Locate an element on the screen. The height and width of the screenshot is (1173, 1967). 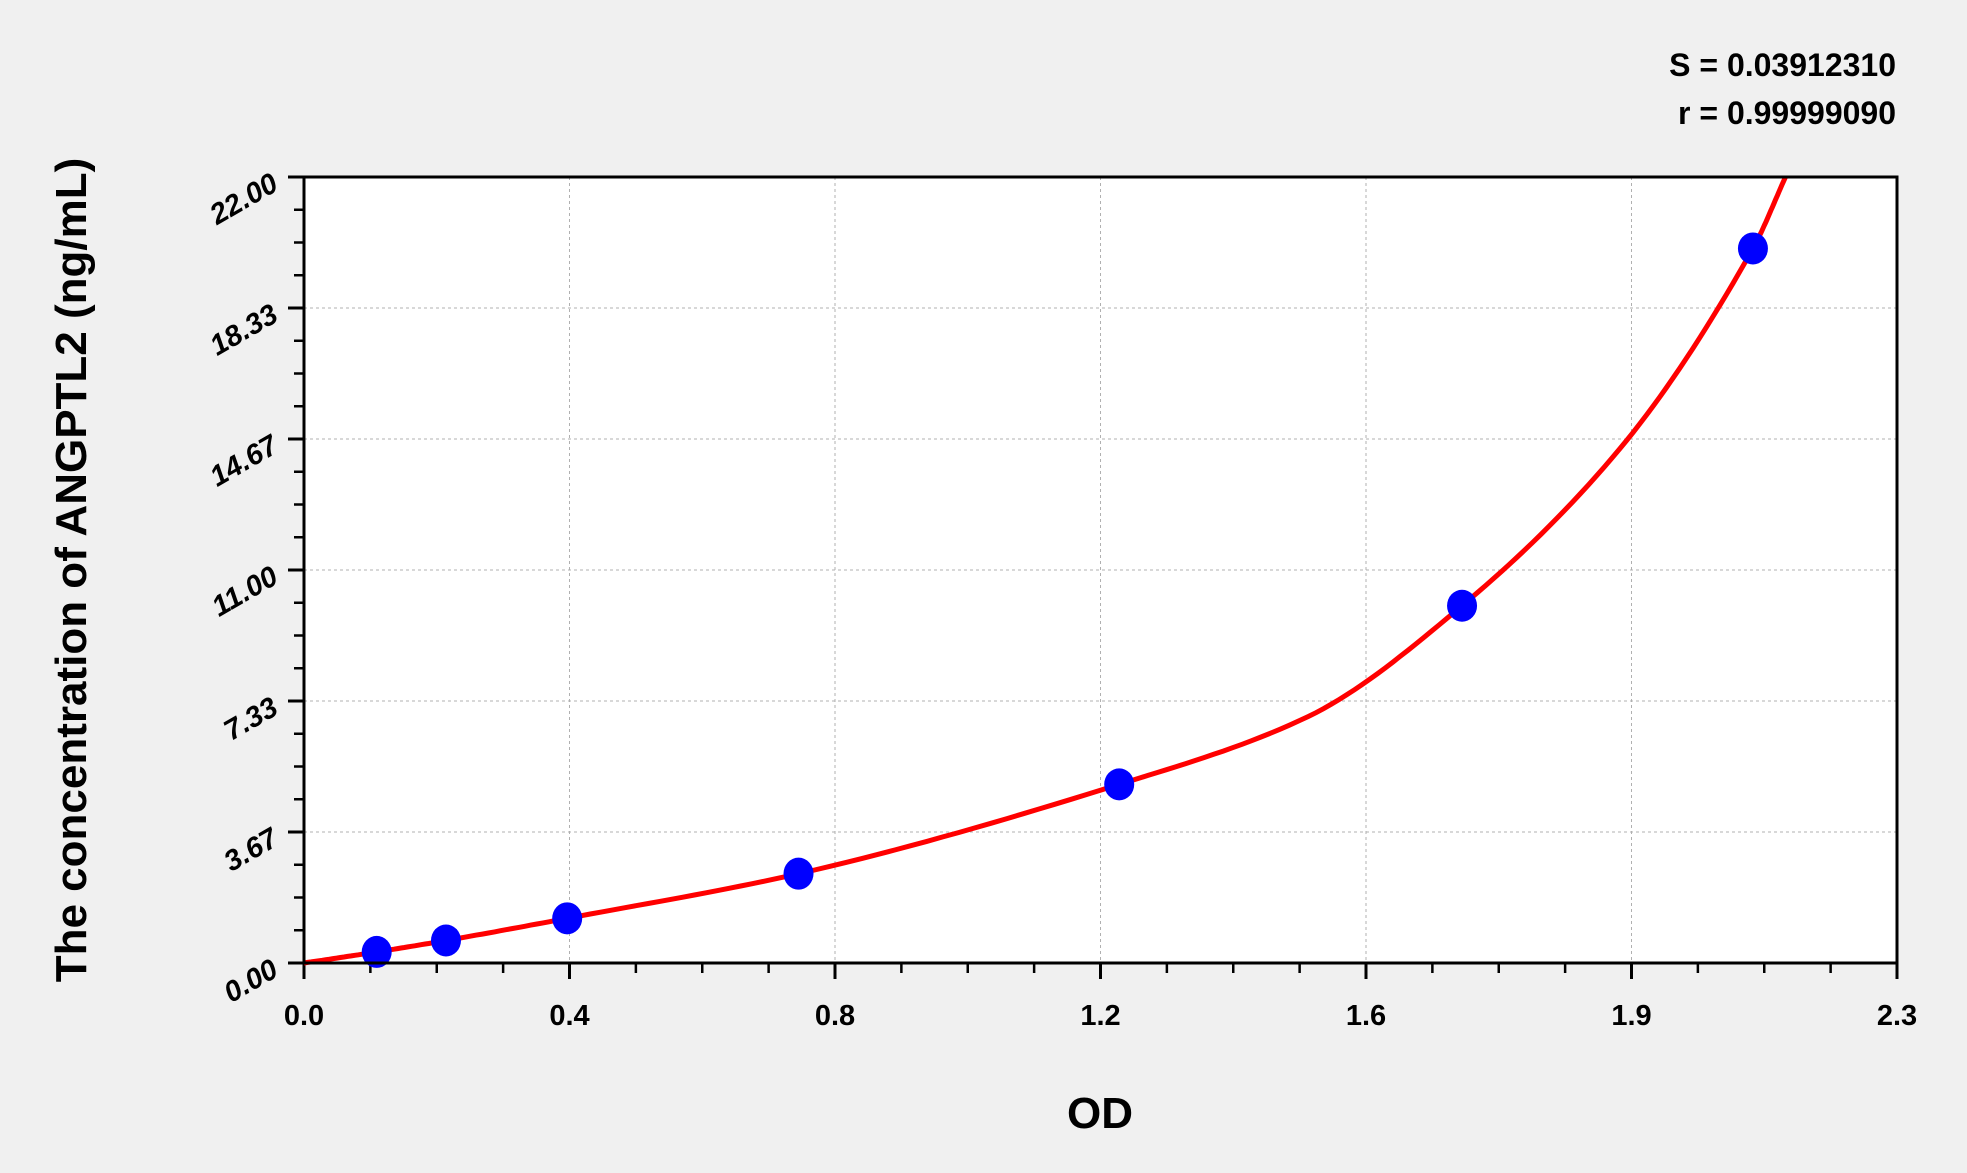
y-tick-labels: 0.00 3.67 7.33 11.00 14.67 18.33 22.00 is located at coordinates (244, 588).